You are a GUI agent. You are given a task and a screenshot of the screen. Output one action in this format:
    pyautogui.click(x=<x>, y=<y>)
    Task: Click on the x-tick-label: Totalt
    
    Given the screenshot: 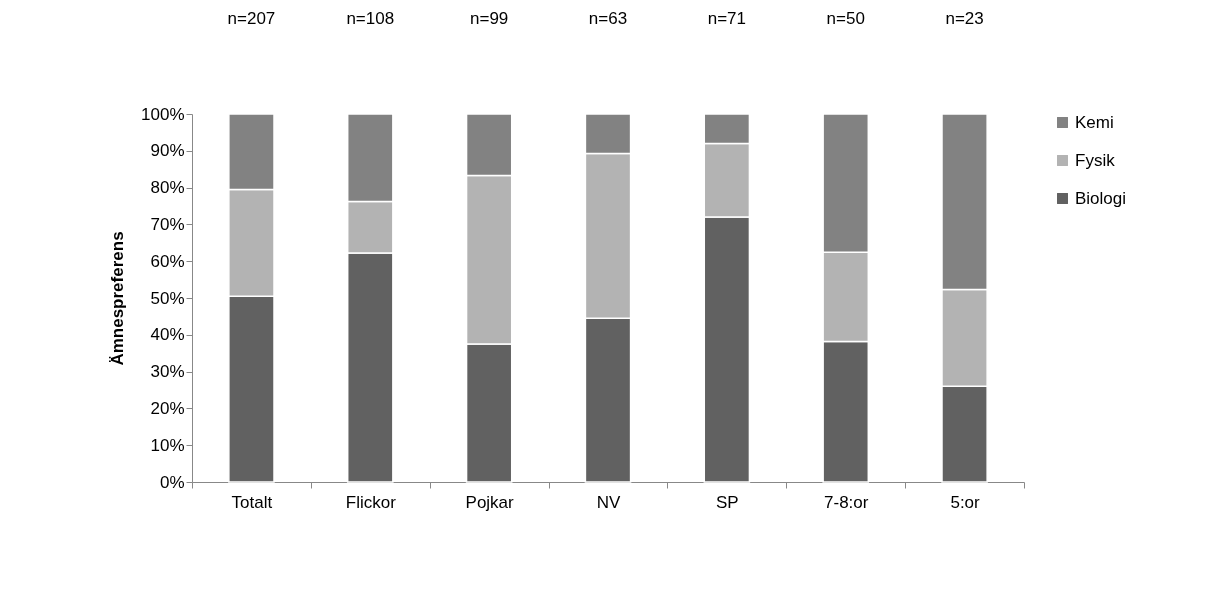 What is the action you would take?
    pyautogui.click(x=252, y=502)
    